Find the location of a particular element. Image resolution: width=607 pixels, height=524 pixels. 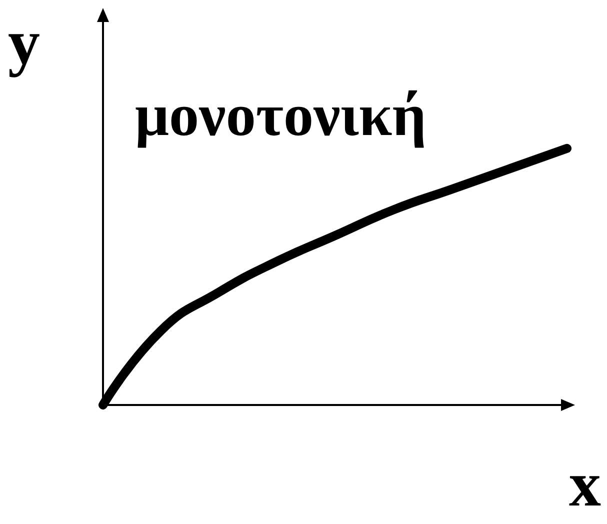

y-axis-title: y is located at coordinates (24, 42).